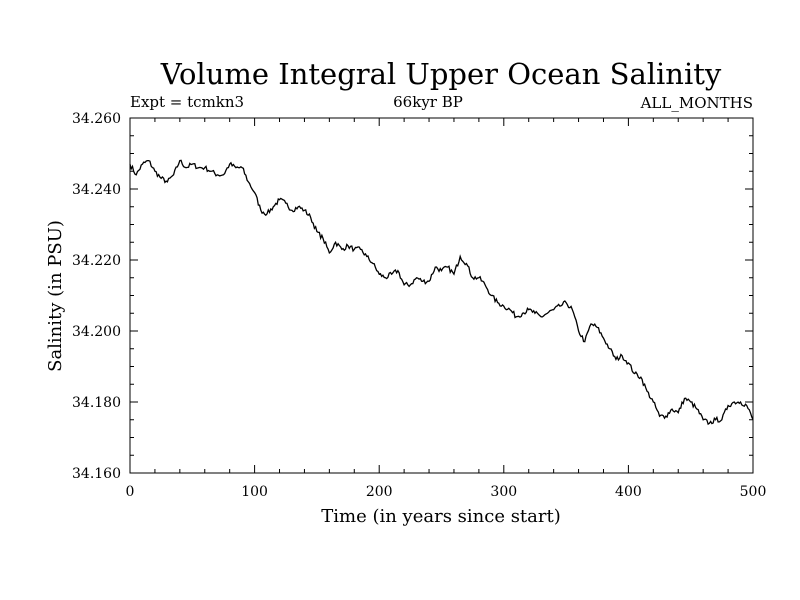 The width and height of the screenshot is (800, 600). What do you see at coordinates (96, 403) in the screenshot?
I see `y-tick-label: 34.180` at bounding box center [96, 403].